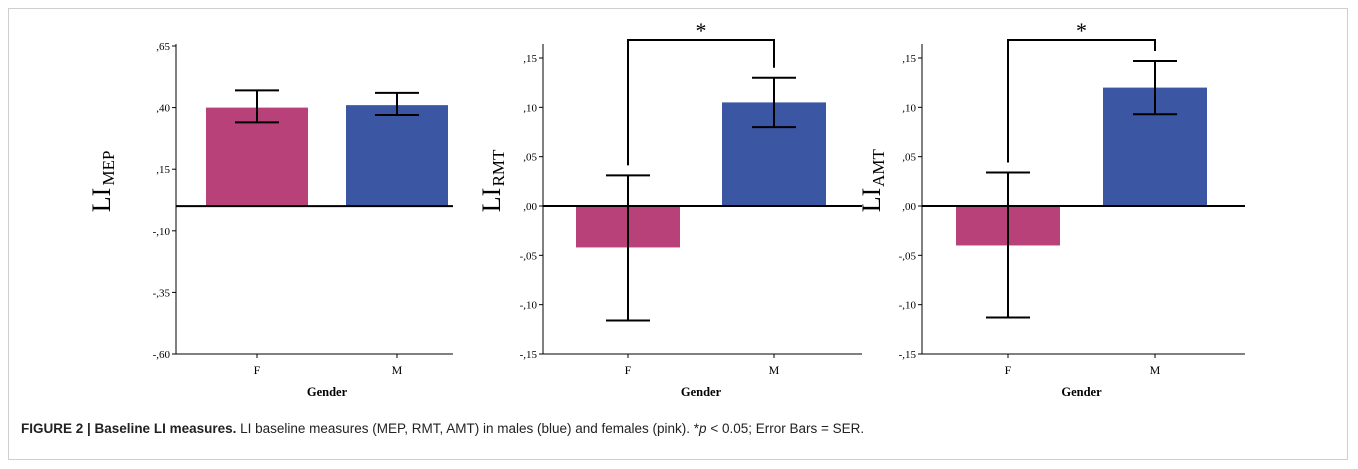 Image resolution: width=1358 pixels, height=469 pixels. What do you see at coordinates (491, 200) in the screenshot?
I see `y-axis-label-1: LI` at bounding box center [491, 200].